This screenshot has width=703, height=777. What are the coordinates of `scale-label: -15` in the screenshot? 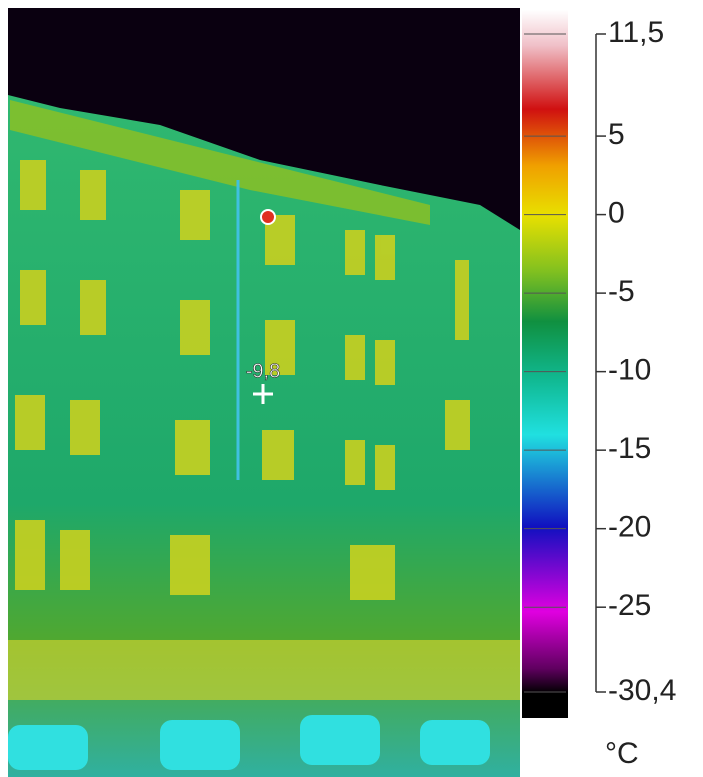 It's located at (629, 448).